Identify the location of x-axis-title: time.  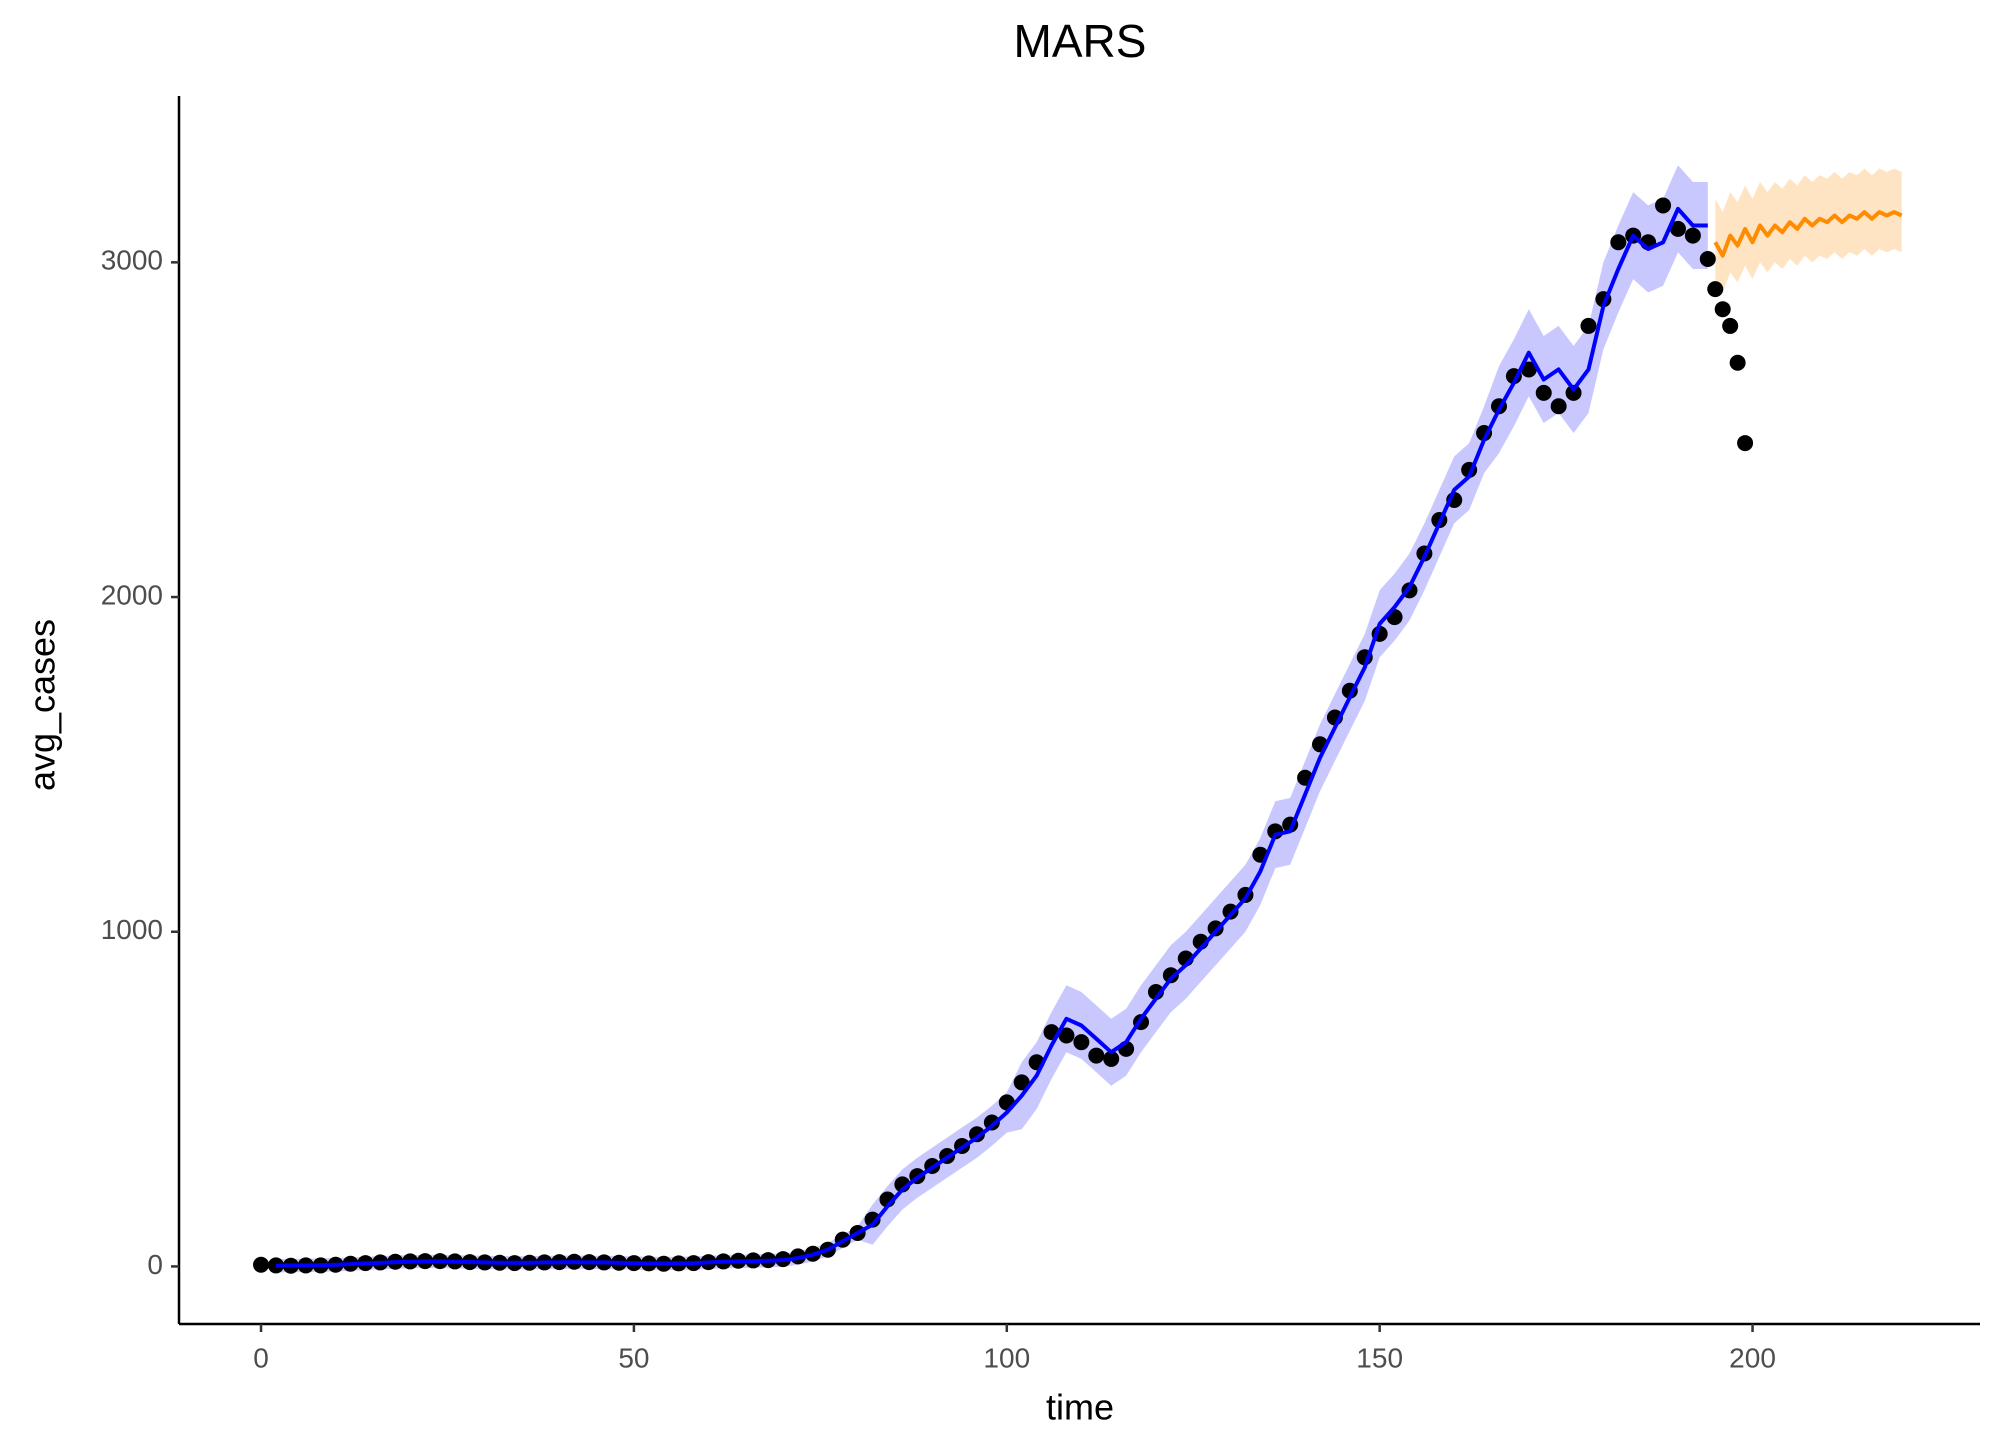
(1080, 1407).